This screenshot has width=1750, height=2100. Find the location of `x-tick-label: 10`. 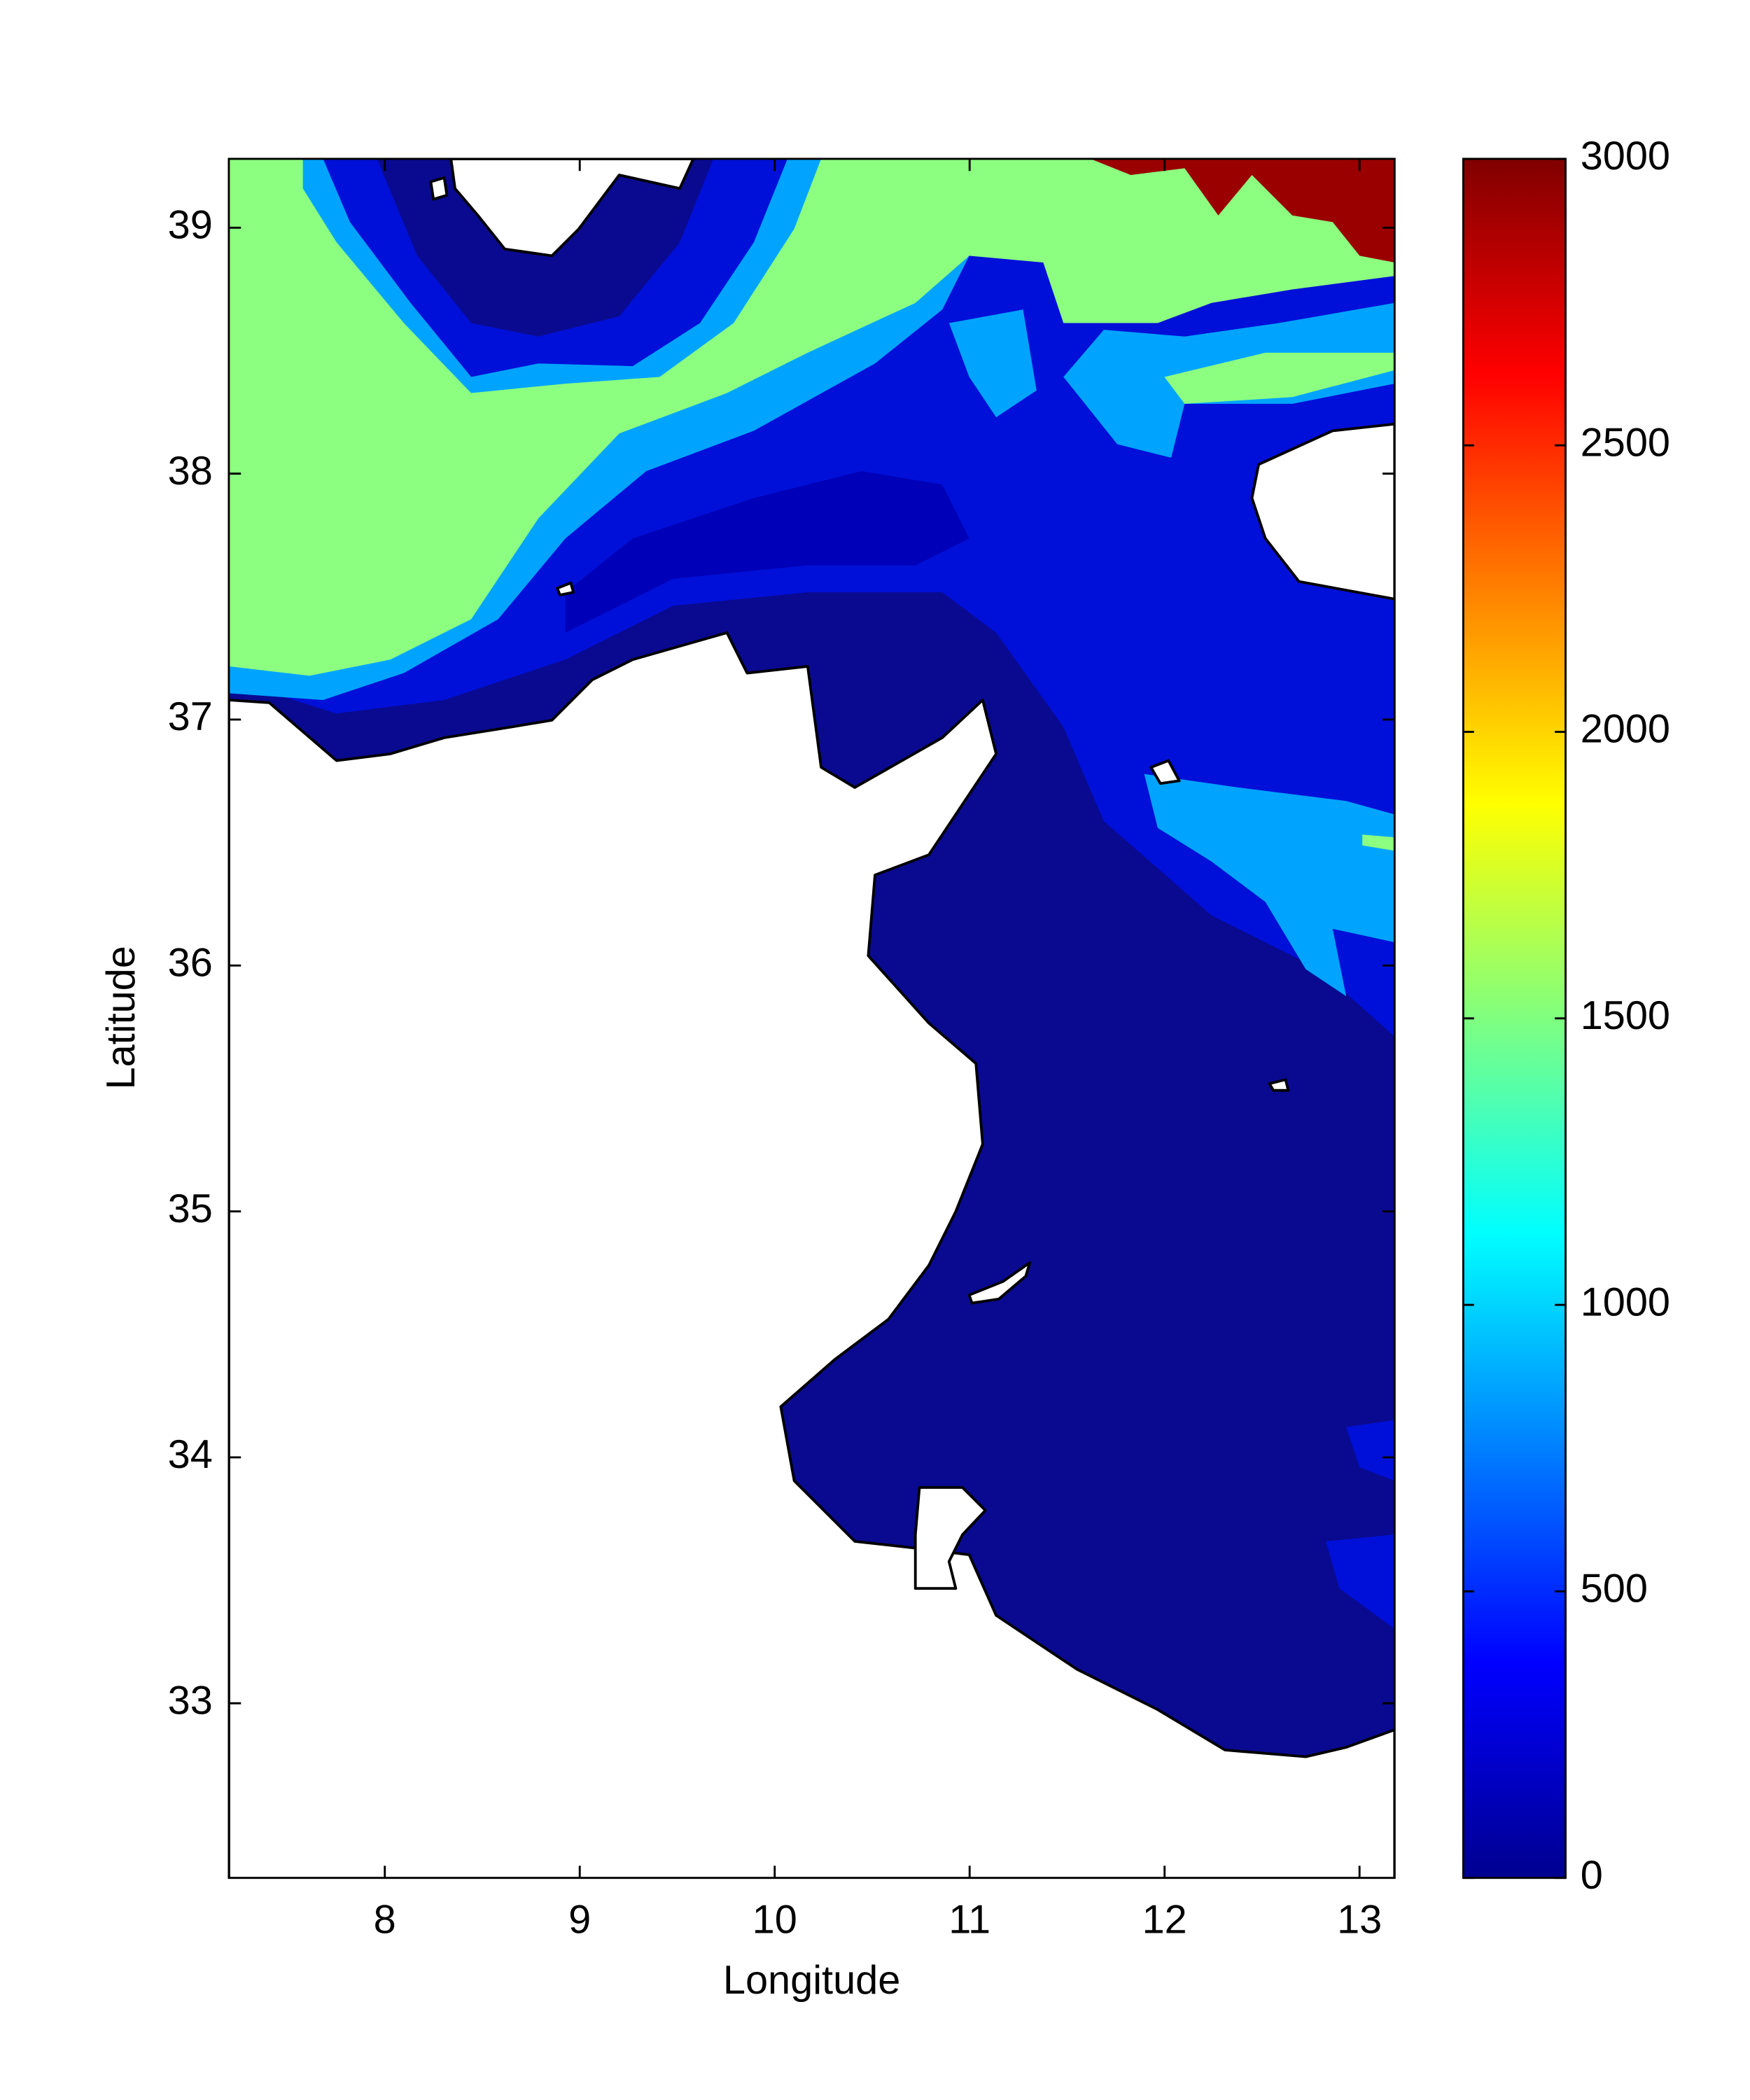

x-tick-label: 10 is located at coordinates (774, 1919).